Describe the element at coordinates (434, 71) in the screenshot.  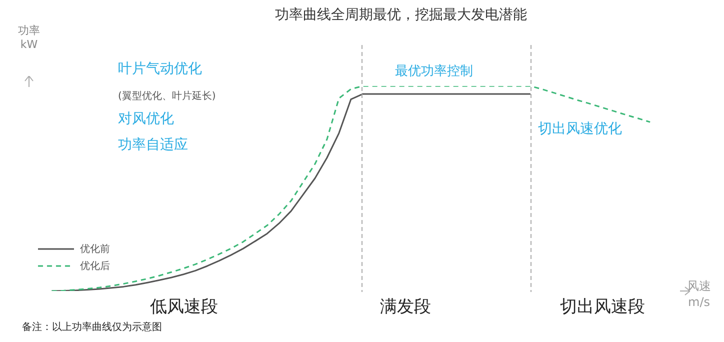
I see `text: 最优功率控制` at that location.